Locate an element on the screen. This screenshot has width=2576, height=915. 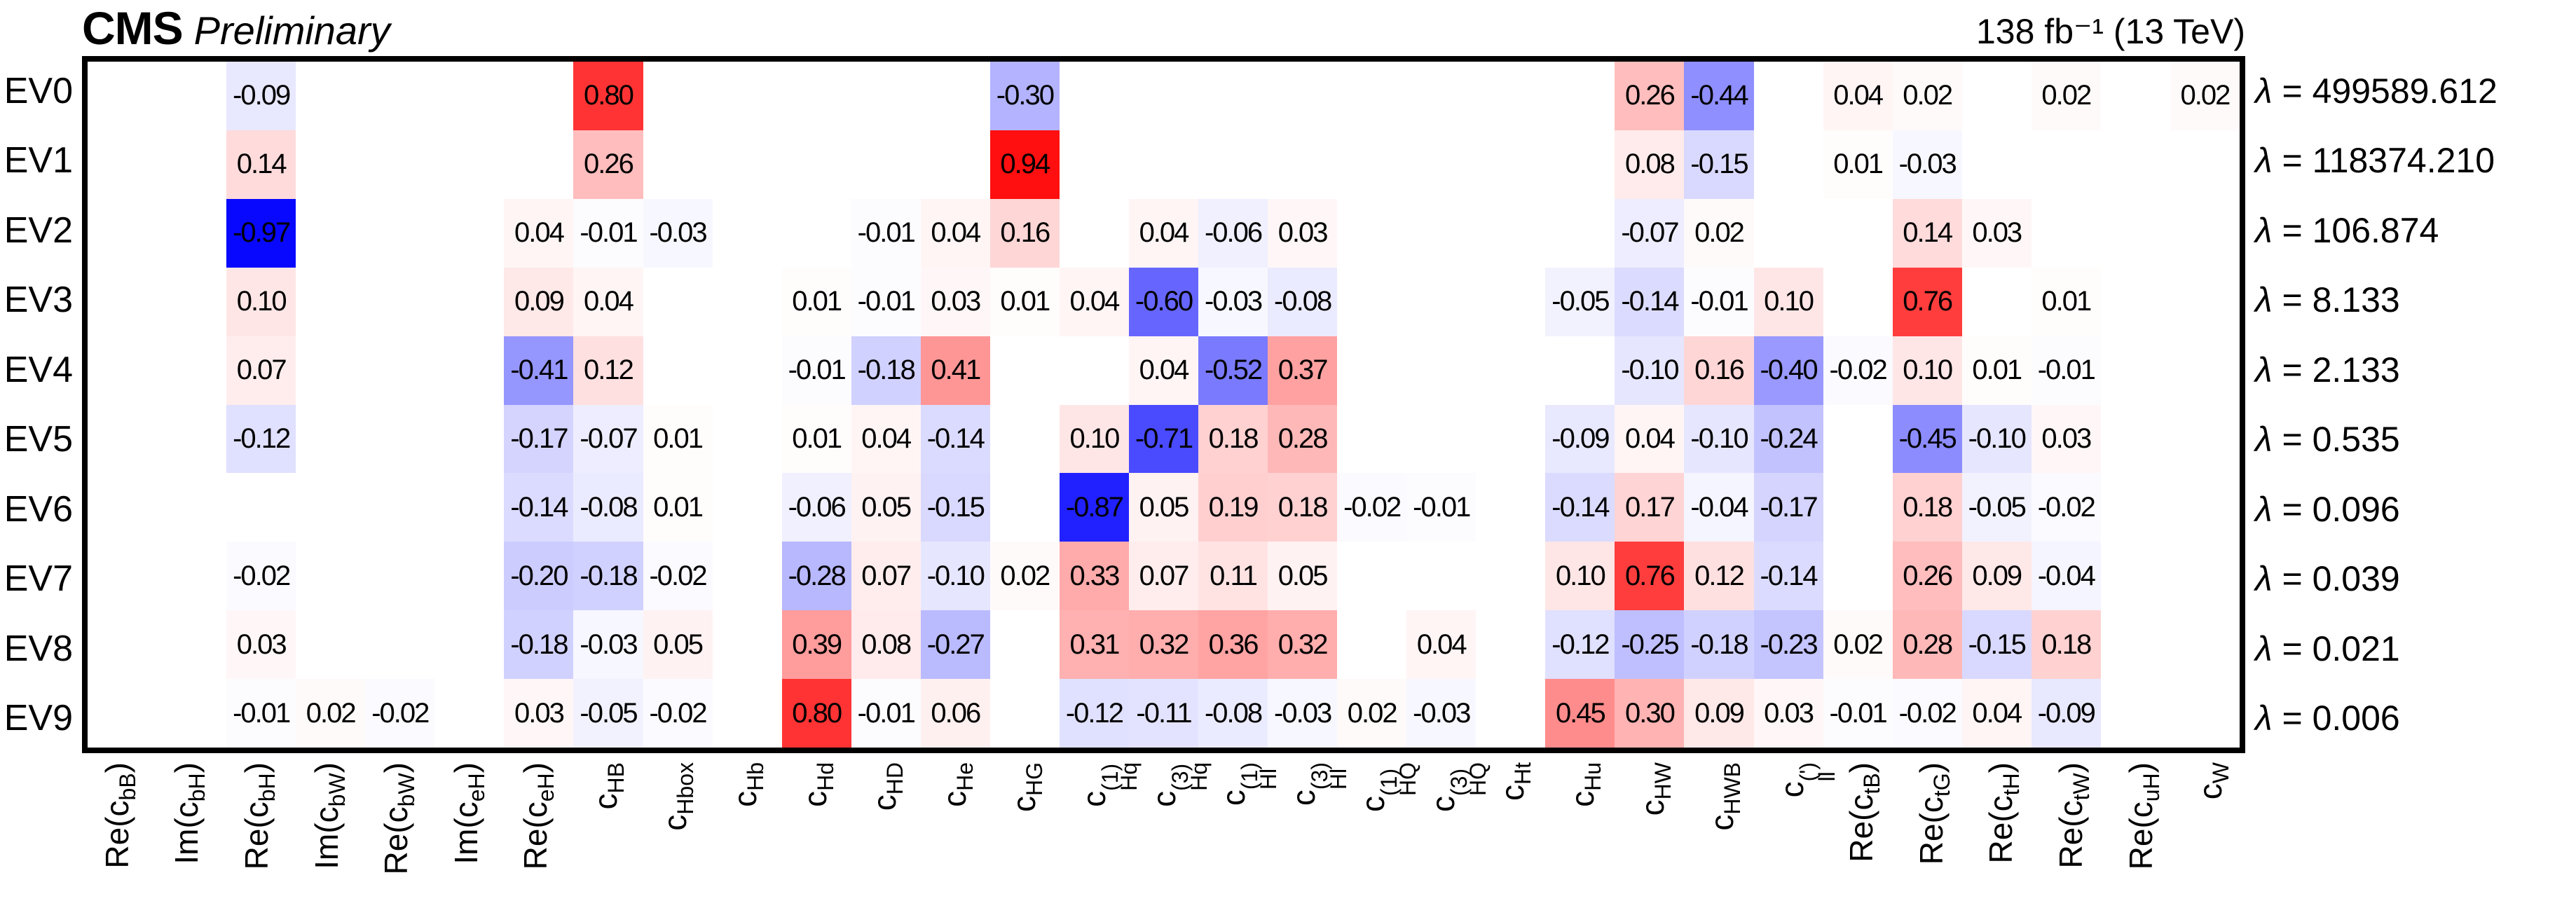
lambda-symbol: λ is located at coordinates (2264, 579).